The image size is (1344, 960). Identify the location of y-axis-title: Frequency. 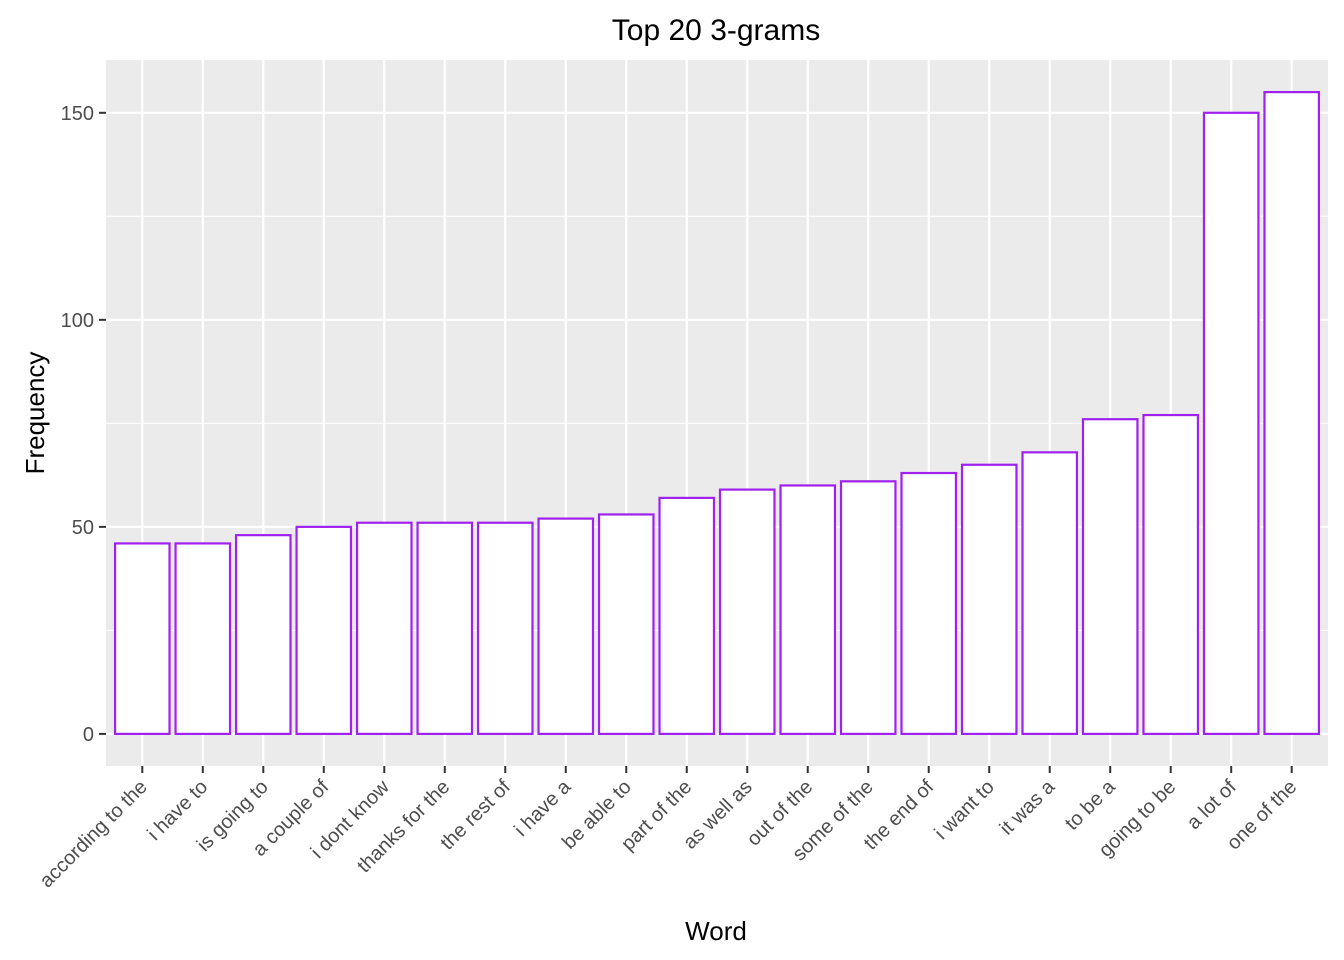
(35, 413).